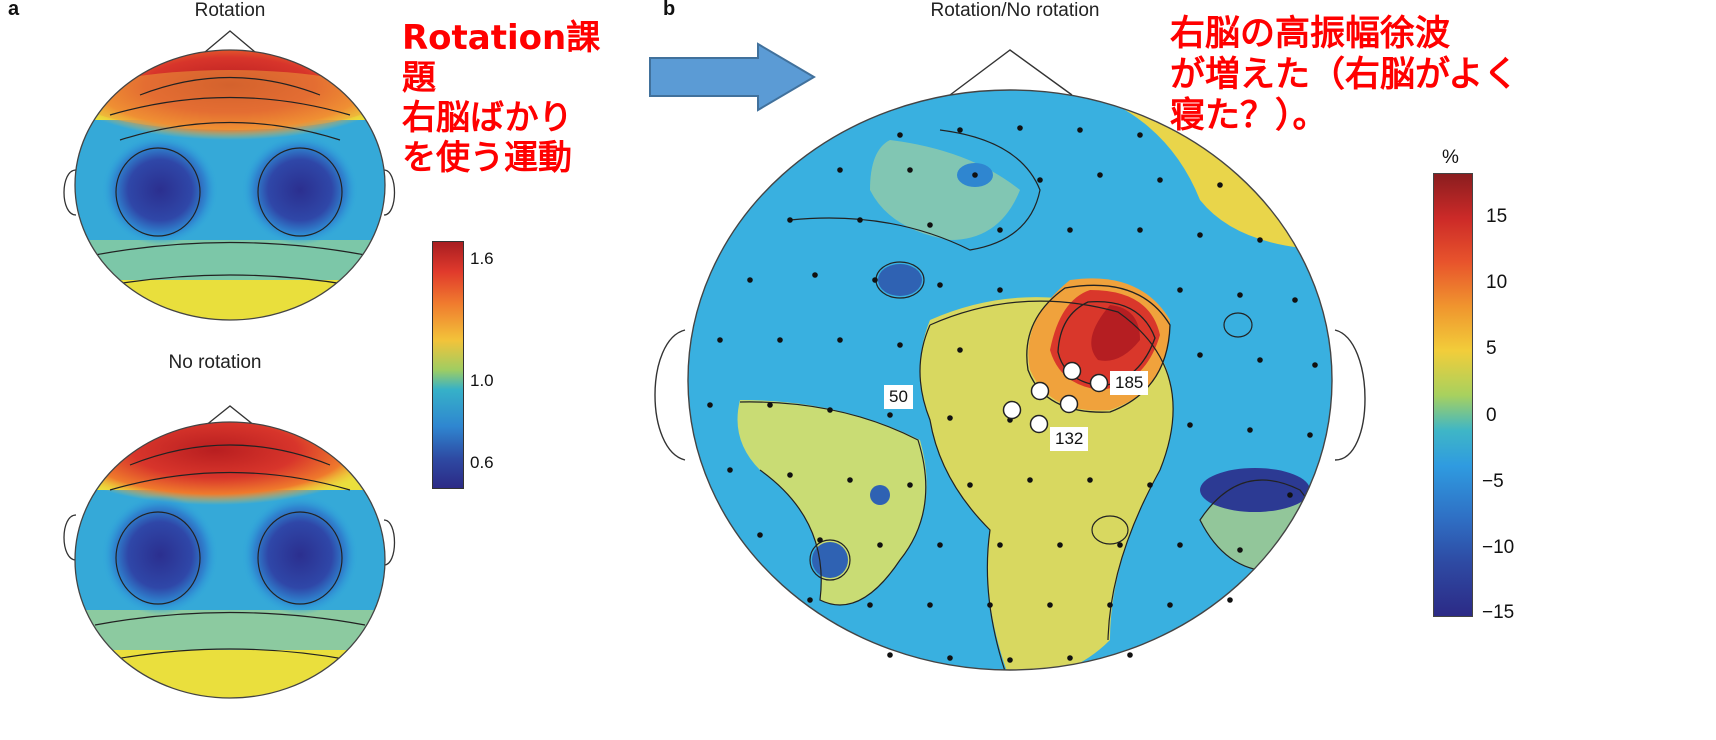  What do you see at coordinates (1497, 282) in the screenshot?
I see `panel-b-tick-10: 10` at bounding box center [1497, 282].